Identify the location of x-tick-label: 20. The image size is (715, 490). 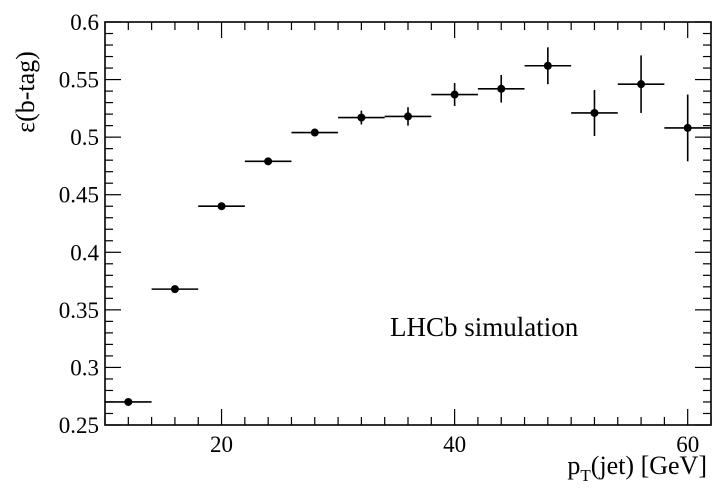
(221, 444).